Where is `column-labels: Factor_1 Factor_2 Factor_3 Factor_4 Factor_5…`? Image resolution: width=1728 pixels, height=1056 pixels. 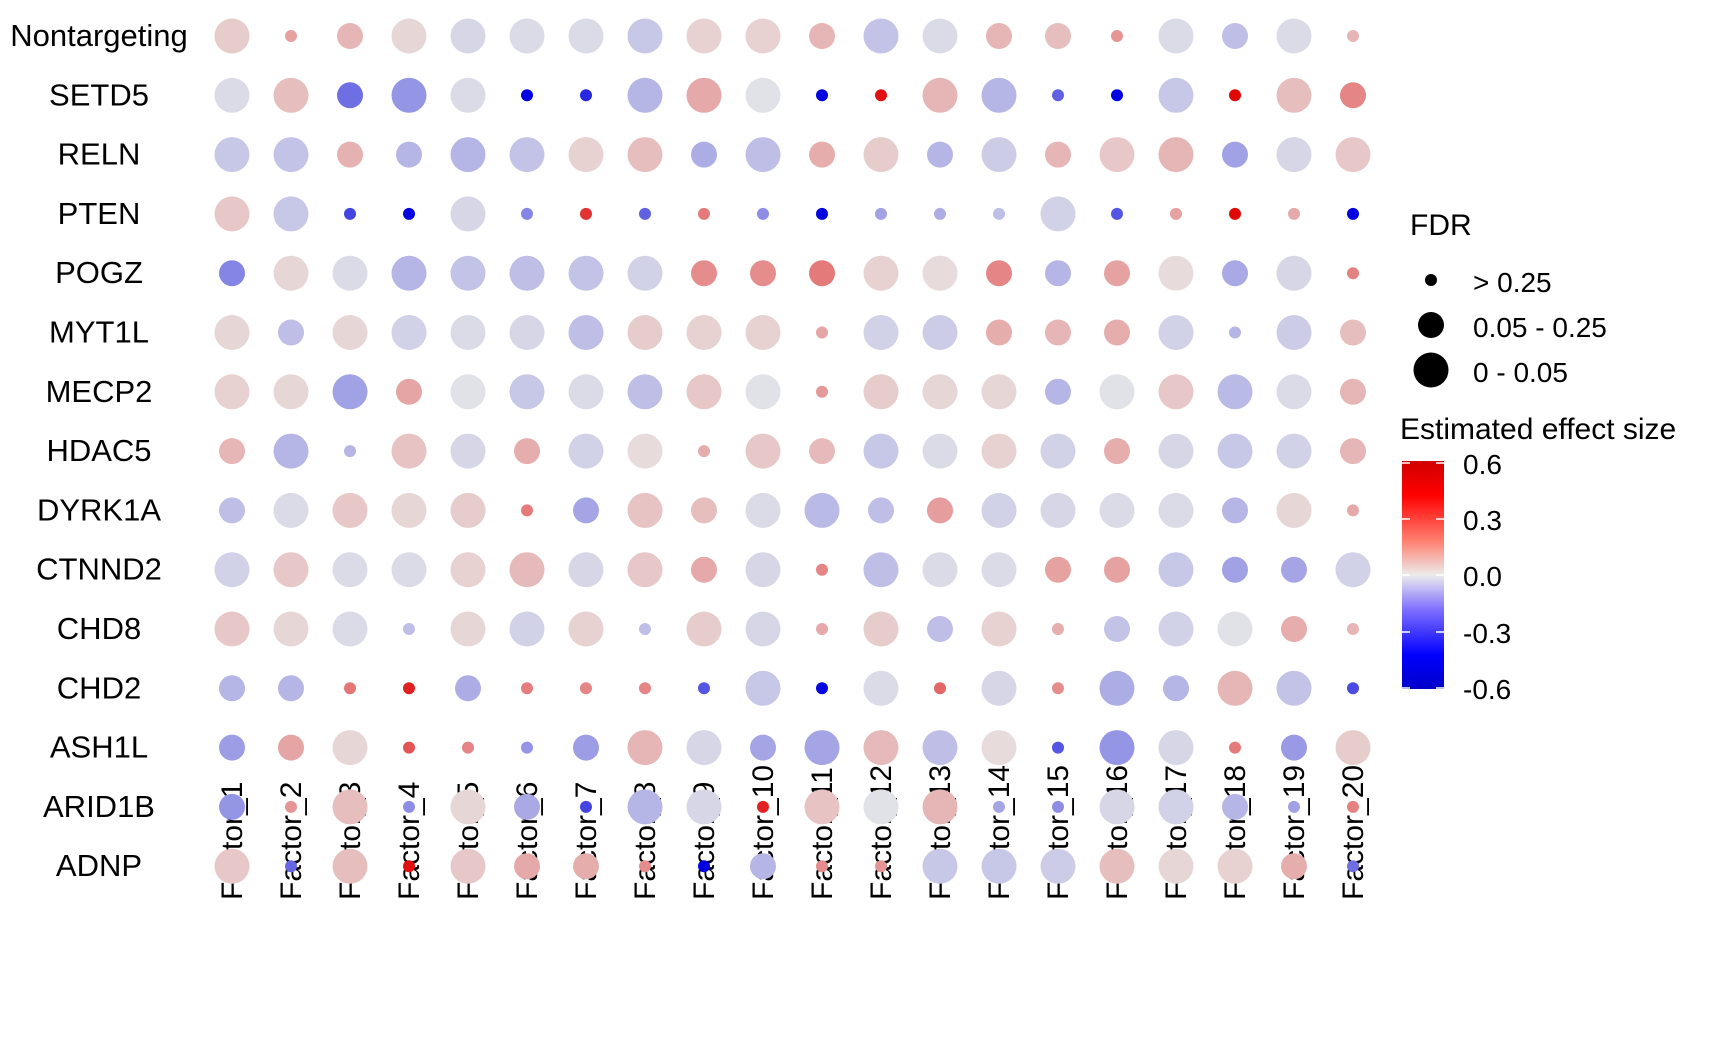
column-labels: Factor_1 Factor_2 Factor_3 Factor_4 Factor_5… is located at coordinates (793, 832).